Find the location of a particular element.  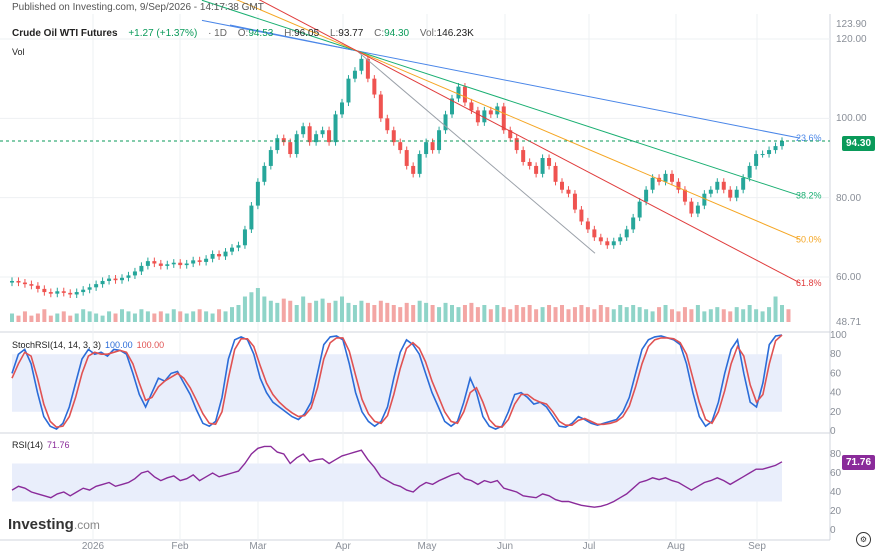

time-tick-label: Mar is located at coordinates (258, 546).